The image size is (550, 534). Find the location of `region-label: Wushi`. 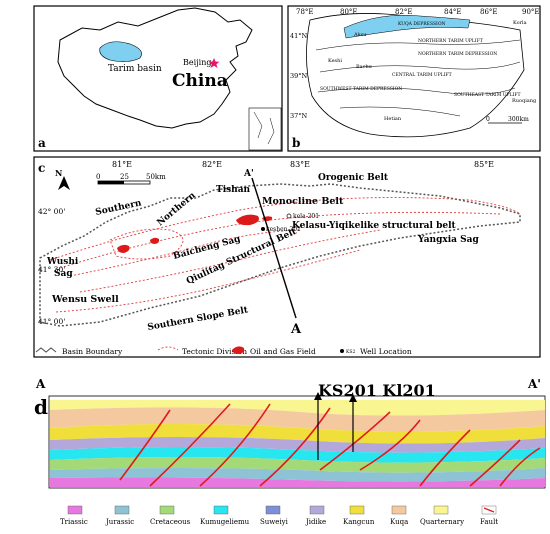

region-label: Wushi is located at coordinates (62, 262).